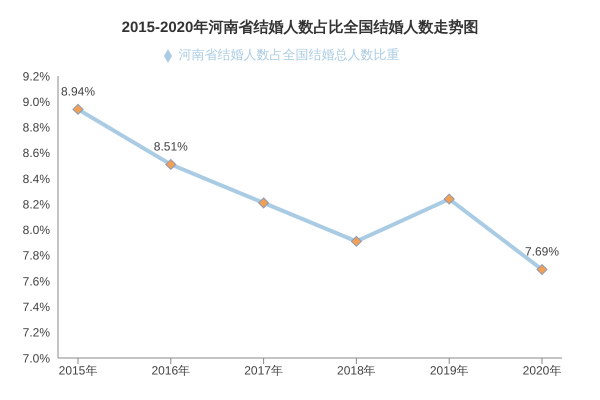 The image size is (600, 400). I want to click on chart-title: 2015-2020年河南省结婚人数占比全国结婚人数走势图, so click(300, 28).